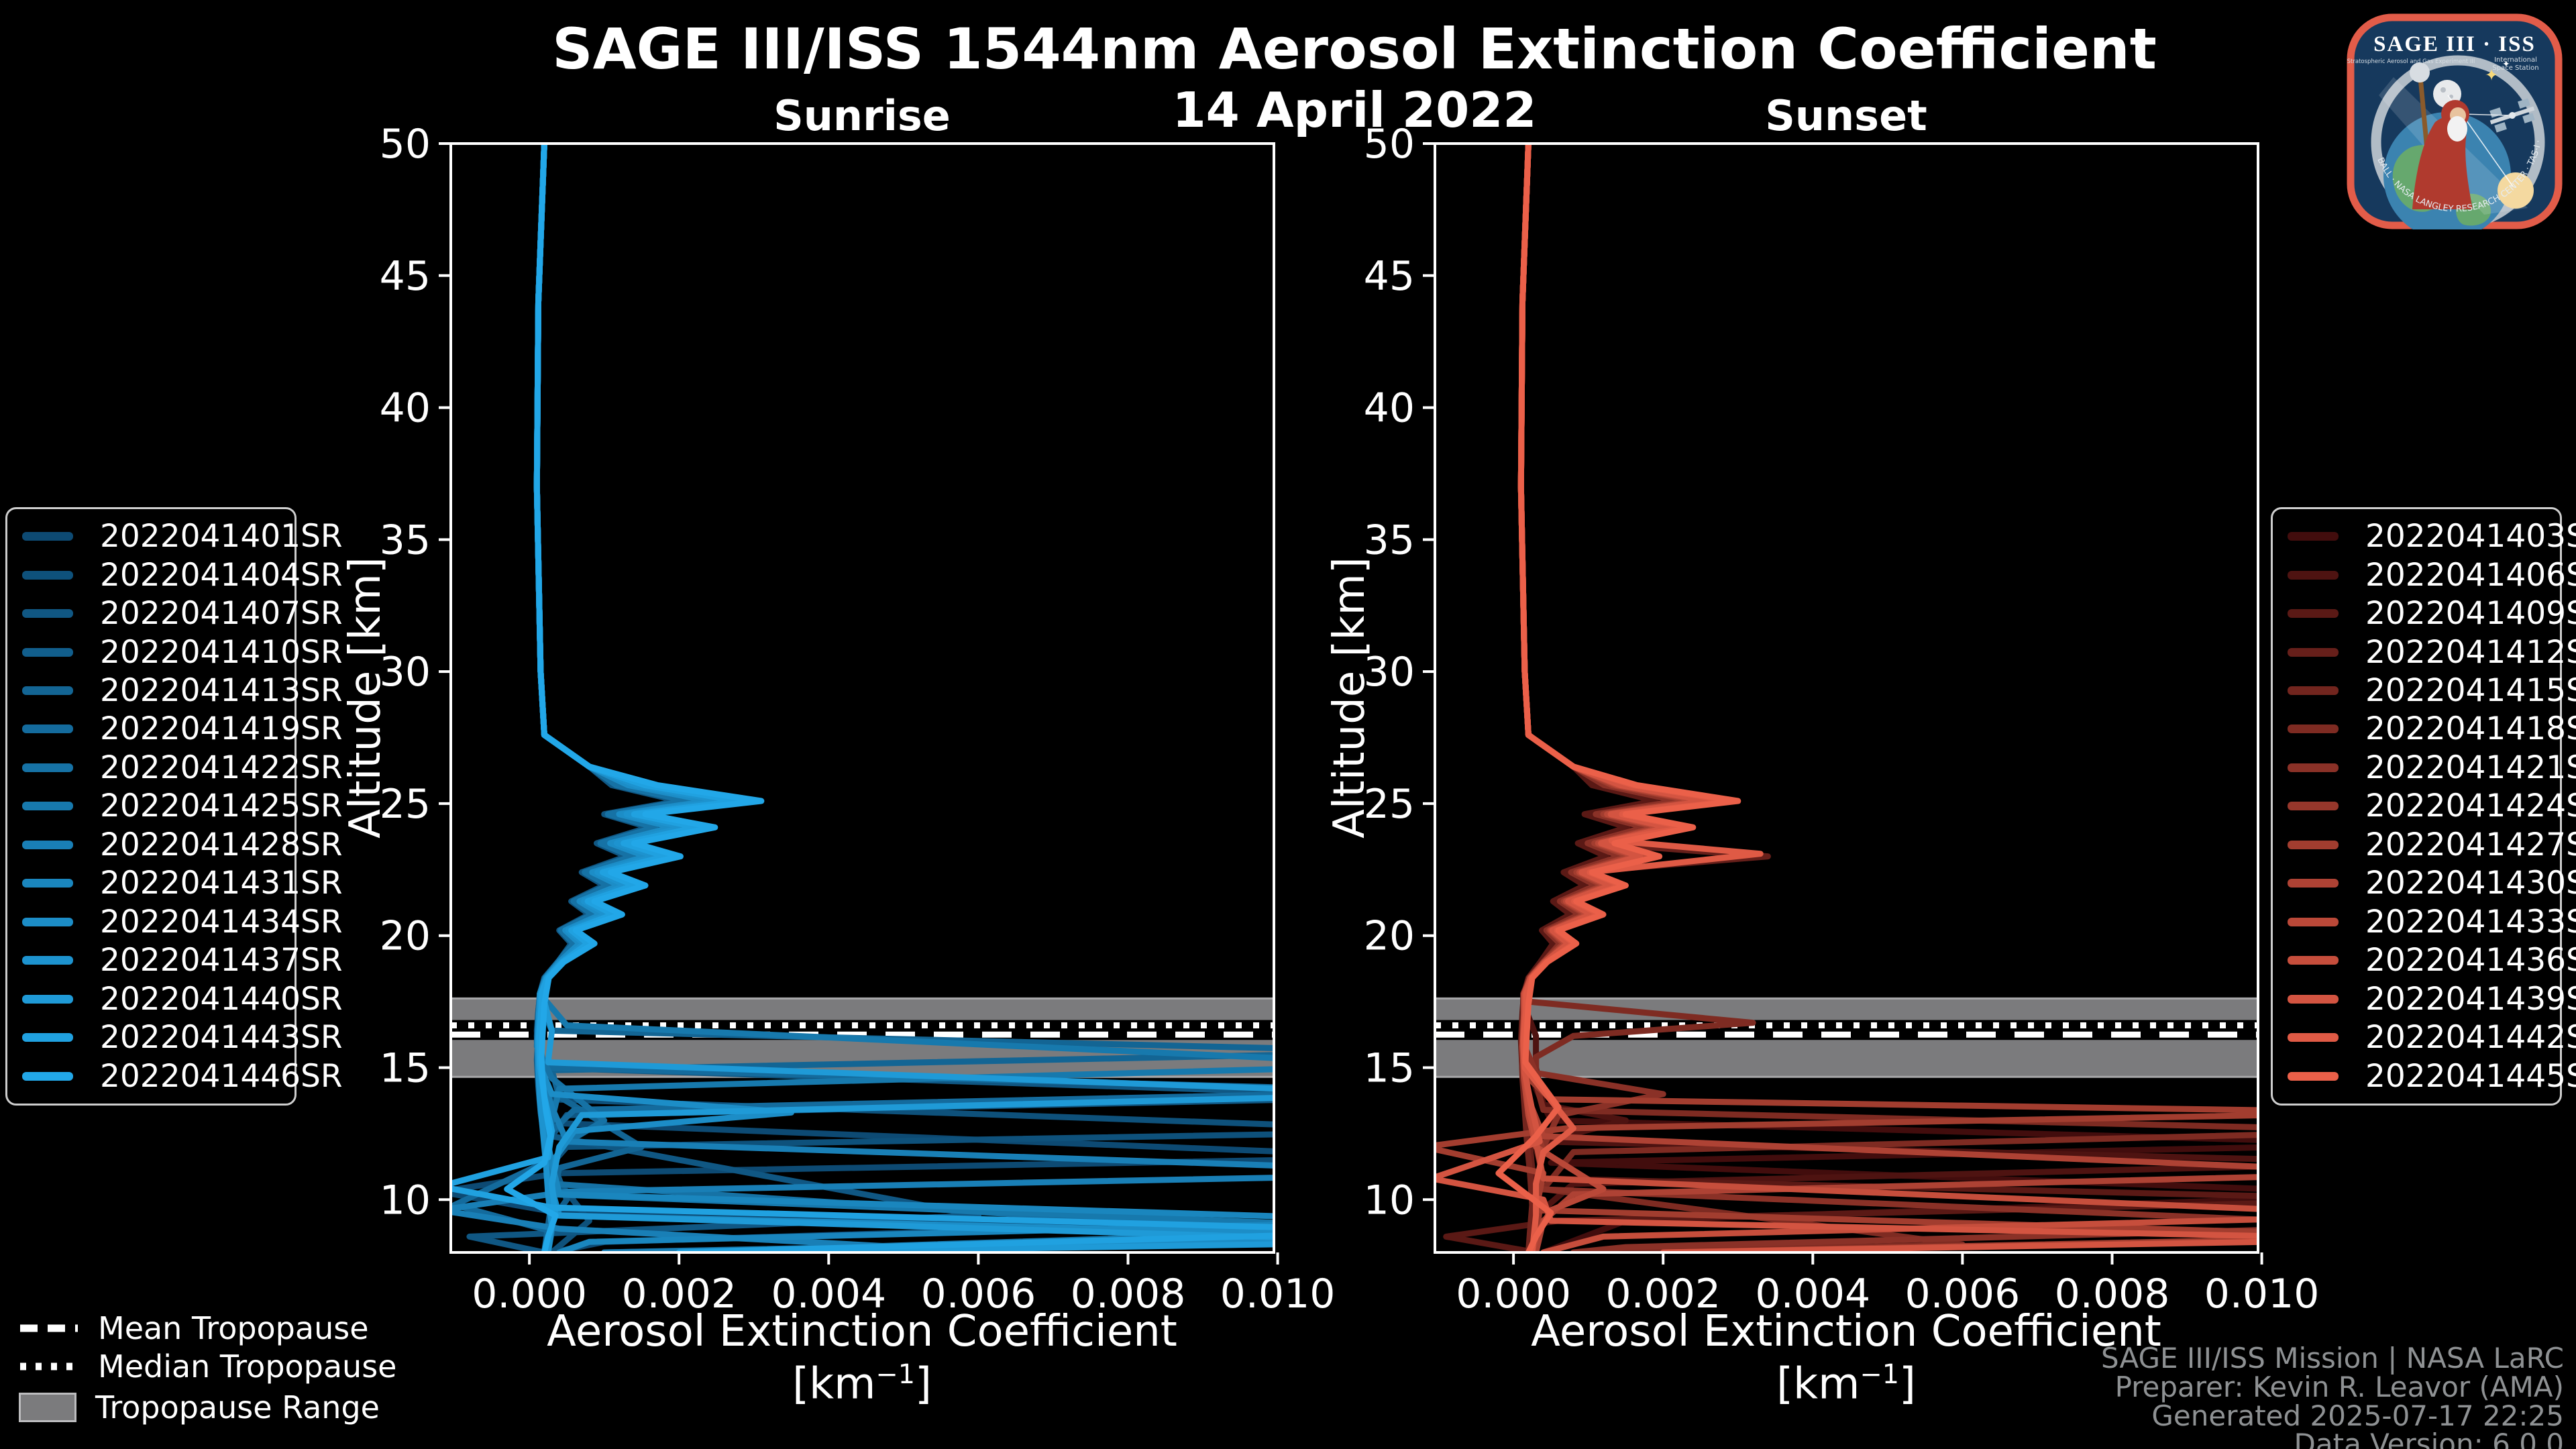 This screenshot has width=2576, height=1449. I want to click on legend-item: 2022041433SS, so click(2424, 922).